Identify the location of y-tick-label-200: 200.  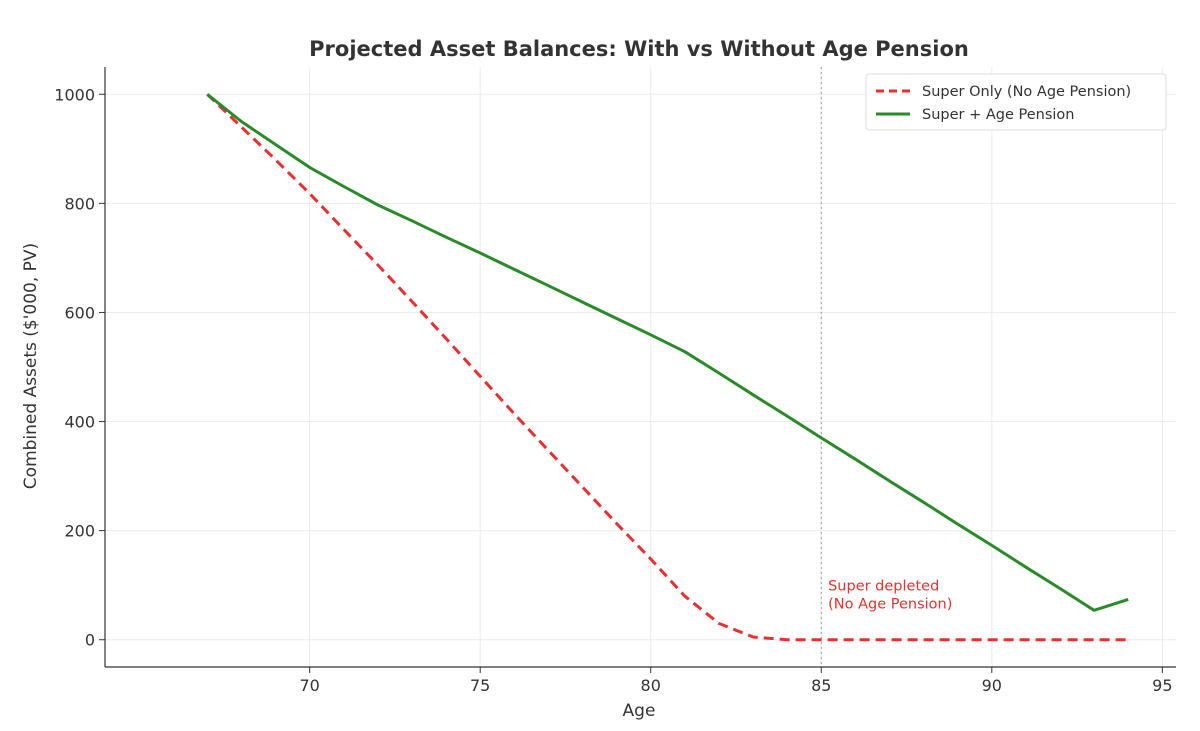
(79, 531).